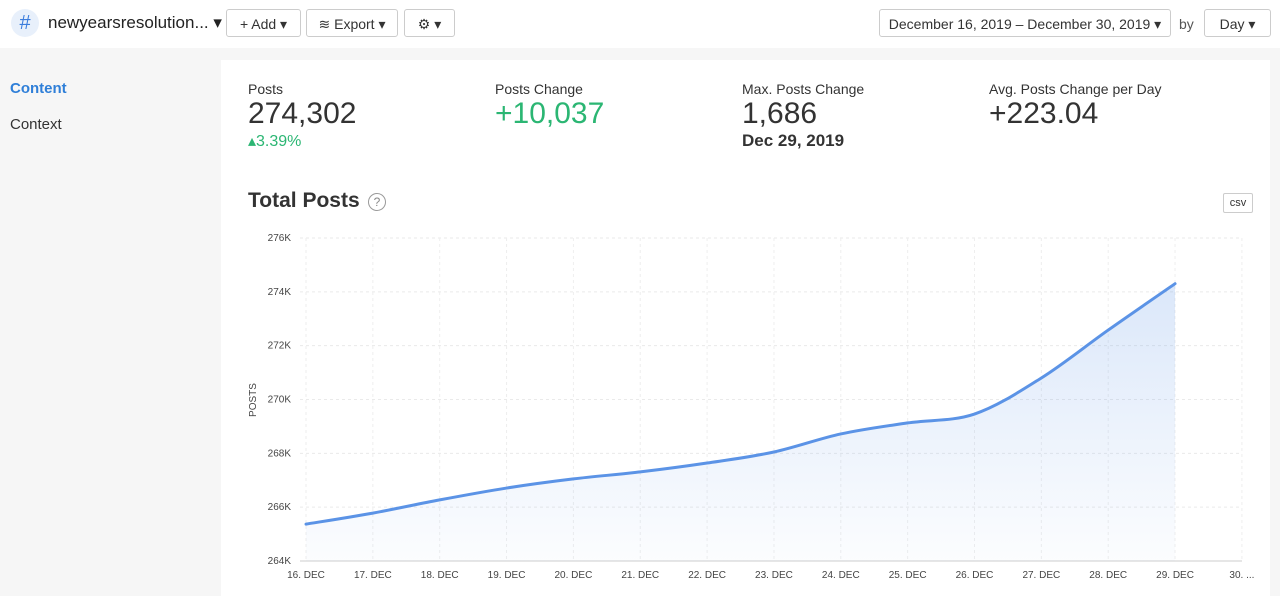 The height and width of the screenshot is (596, 1280). Describe the element at coordinates (25, 23) in the screenshot. I see `hashtag-icon: #` at that location.